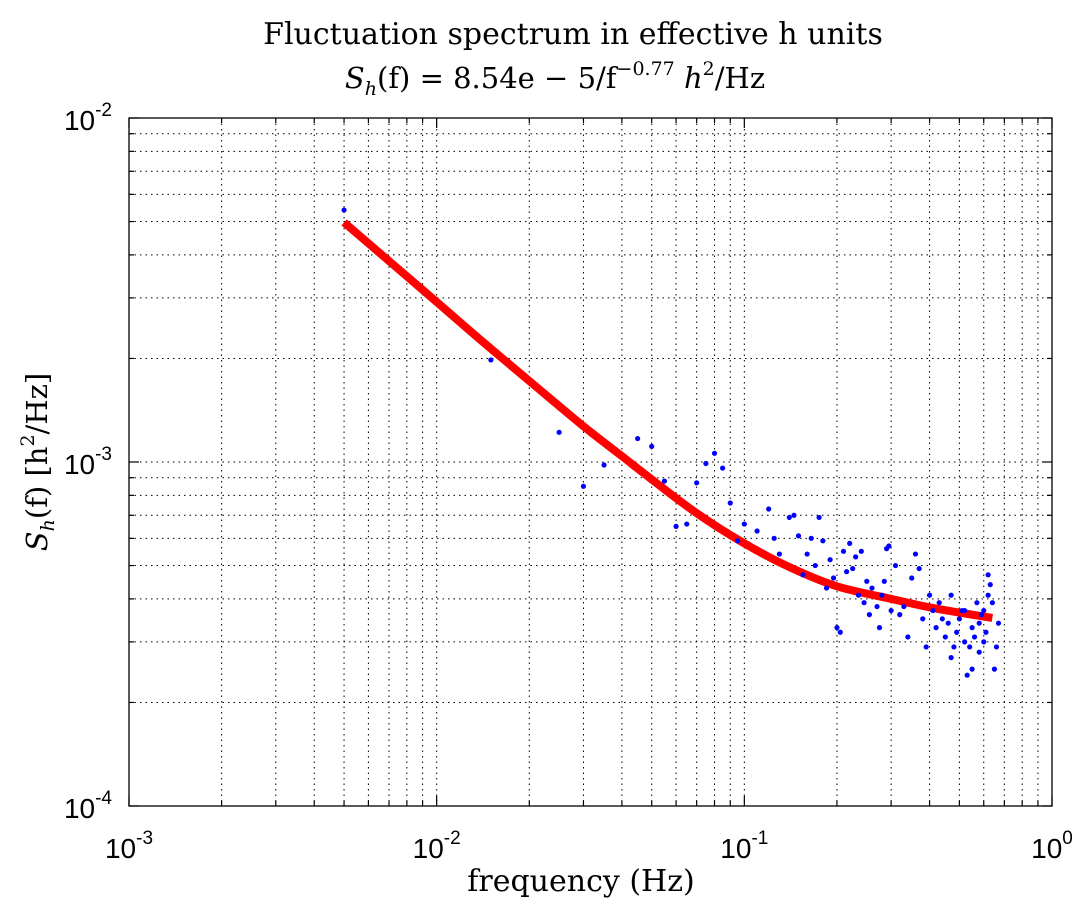  Describe the element at coordinates (709, 69) in the screenshot. I see `subtitle-sup: 2` at that location.